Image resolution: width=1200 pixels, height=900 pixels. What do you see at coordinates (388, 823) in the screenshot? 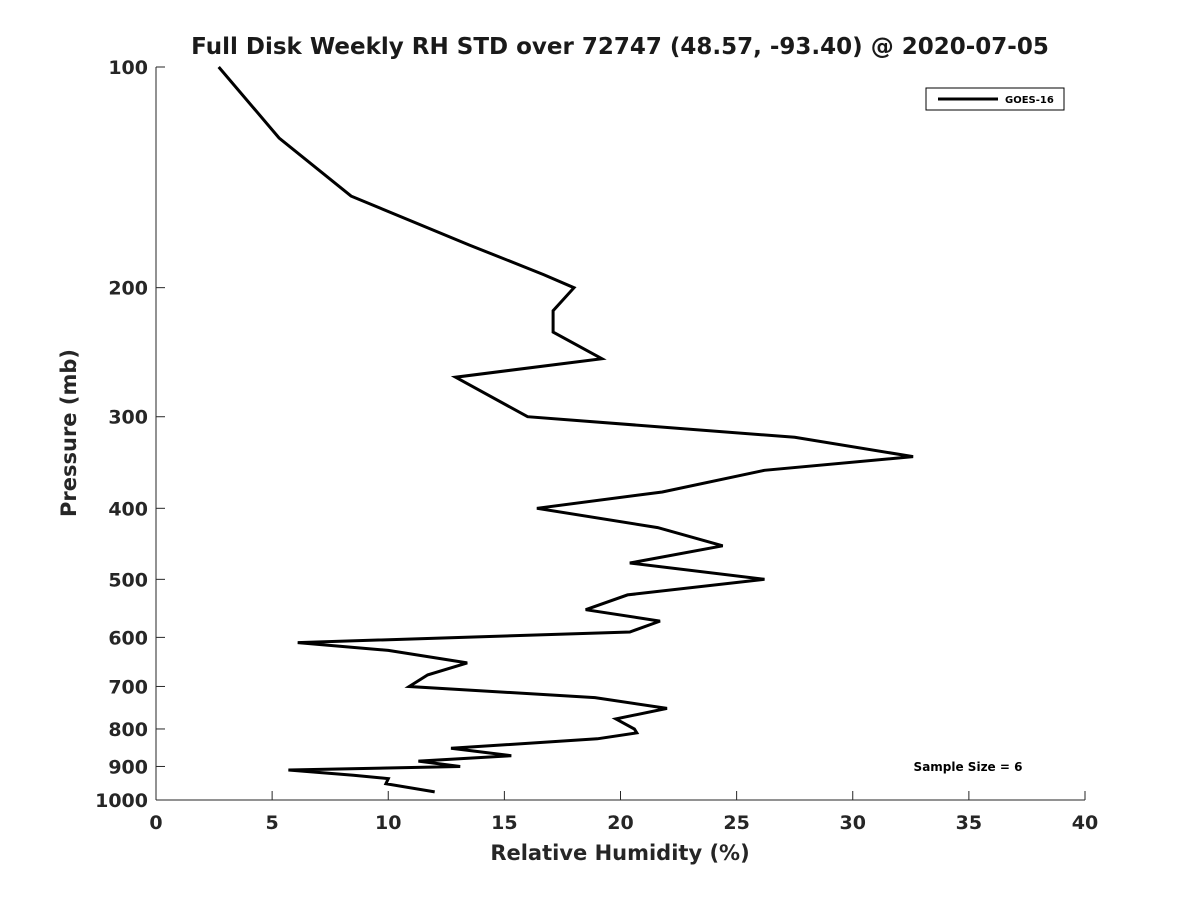
I see `x-tick-label: 10` at bounding box center [388, 823].